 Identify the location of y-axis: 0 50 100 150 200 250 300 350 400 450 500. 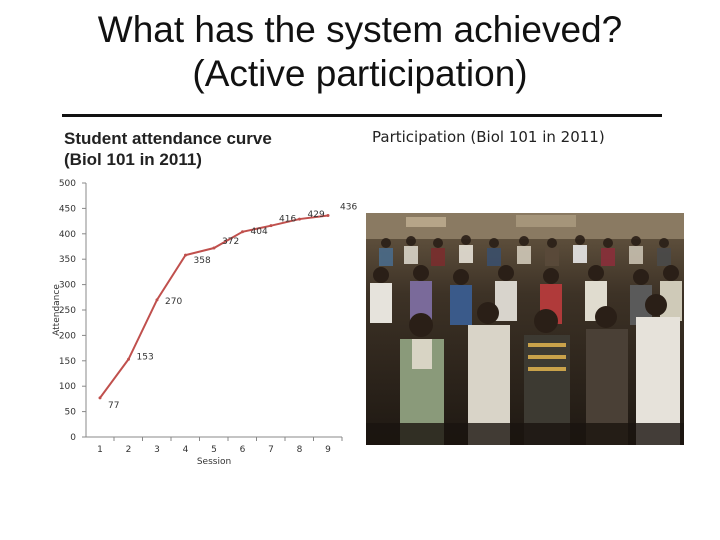
(73, 311).